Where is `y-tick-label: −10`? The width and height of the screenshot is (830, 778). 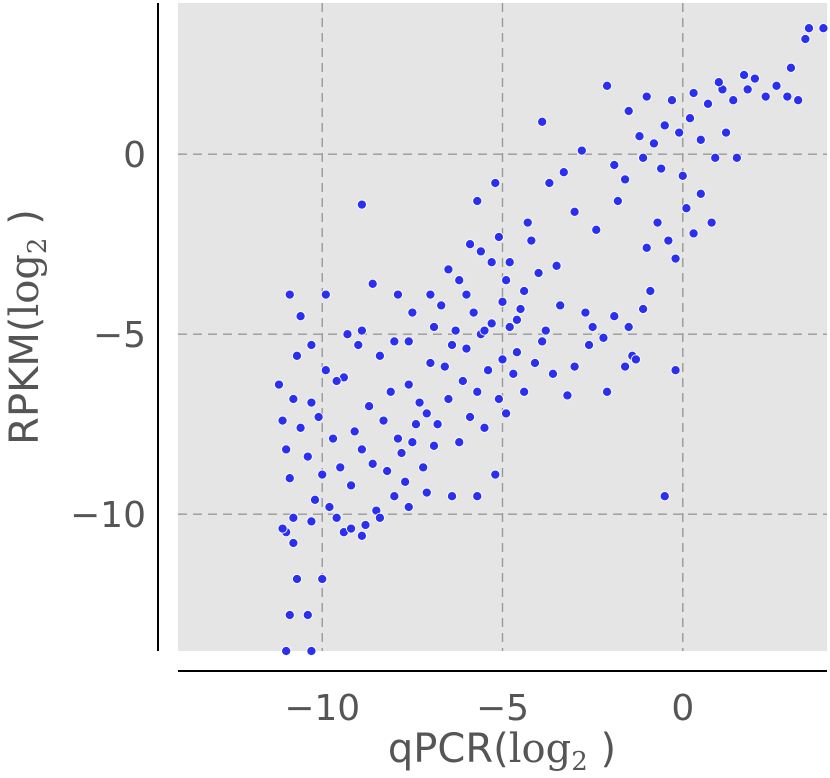 y-tick-label: −10 is located at coordinates (108, 515).